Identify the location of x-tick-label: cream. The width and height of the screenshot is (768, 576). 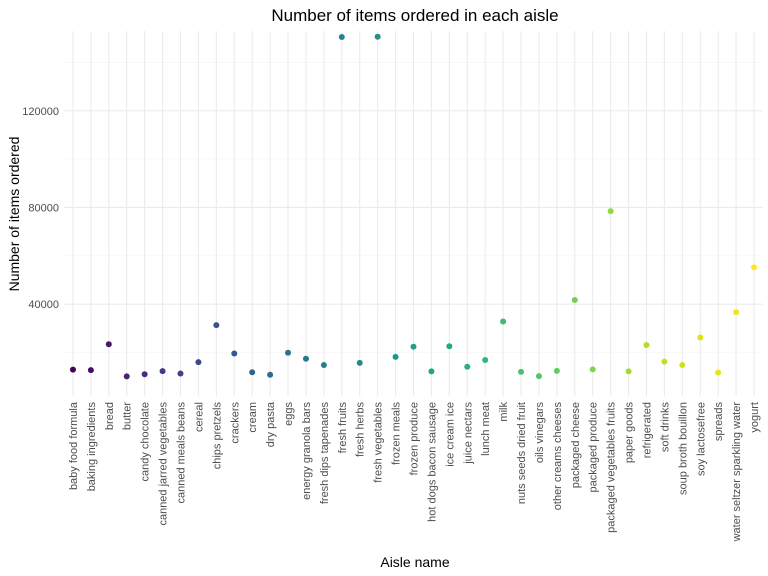
(253, 417).